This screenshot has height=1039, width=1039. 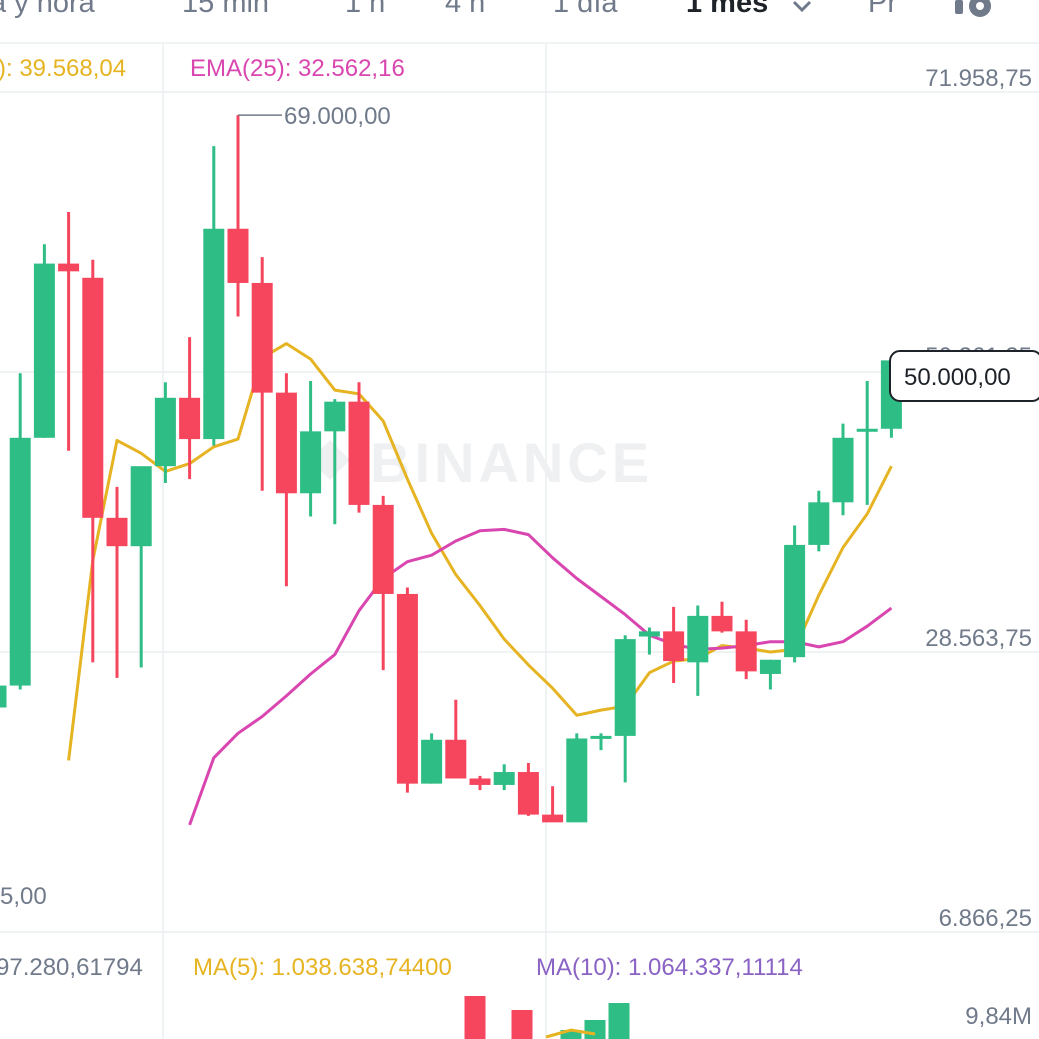 What do you see at coordinates (225, 9) in the screenshot?
I see `tab-1: 15 min` at bounding box center [225, 9].